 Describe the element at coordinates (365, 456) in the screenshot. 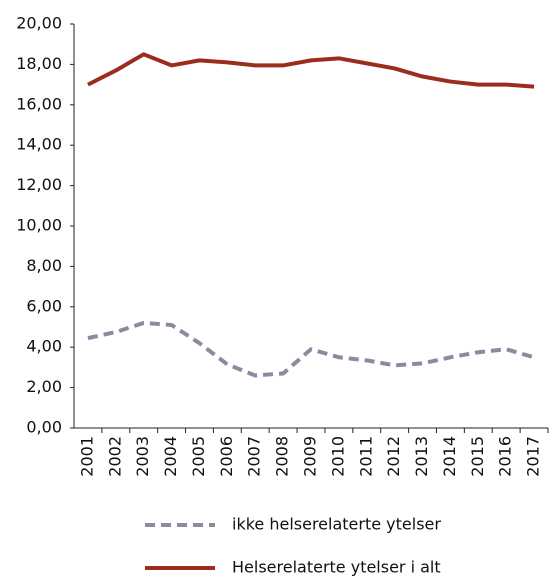

I see `x-tick-label: 2011` at that location.